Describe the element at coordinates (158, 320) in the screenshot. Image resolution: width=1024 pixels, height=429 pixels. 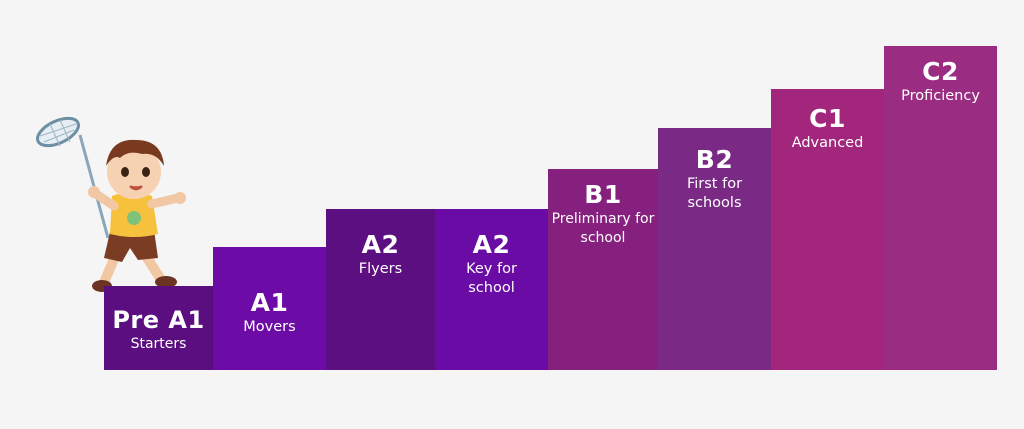
I see `level-label: Pre A1` at that location.